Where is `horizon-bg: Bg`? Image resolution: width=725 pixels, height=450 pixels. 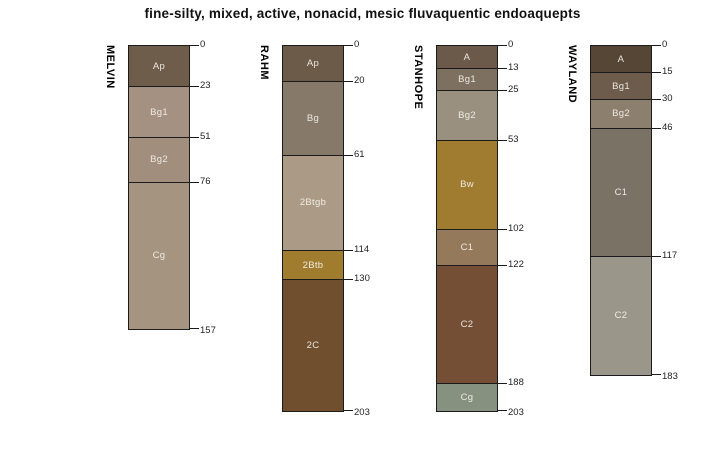 horizon-bg: Bg is located at coordinates (313, 119).